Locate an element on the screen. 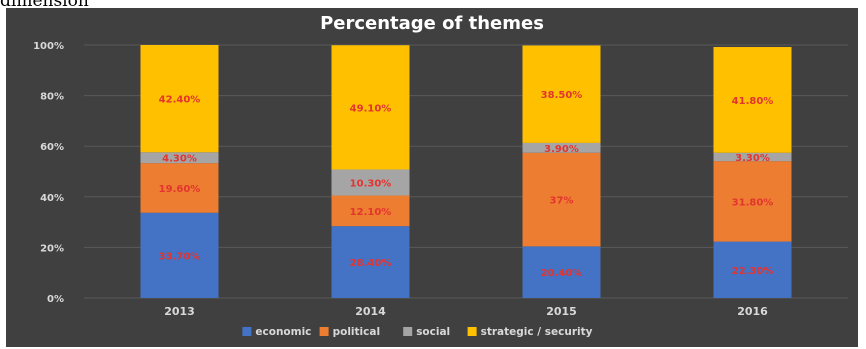 The width and height of the screenshot is (866, 349). bar-segment-economic-2016 is located at coordinates (752, 269).